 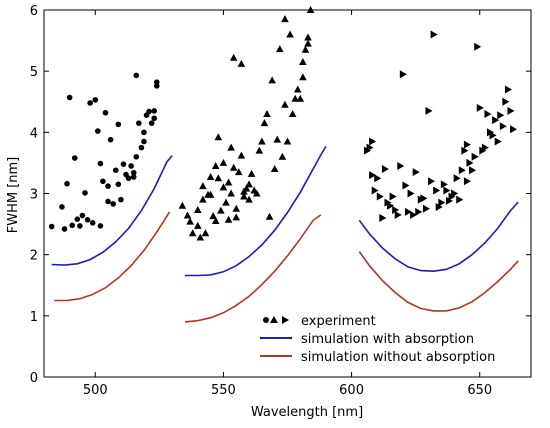 I want to click on x-tick-label: 650, so click(x=479, y=390).